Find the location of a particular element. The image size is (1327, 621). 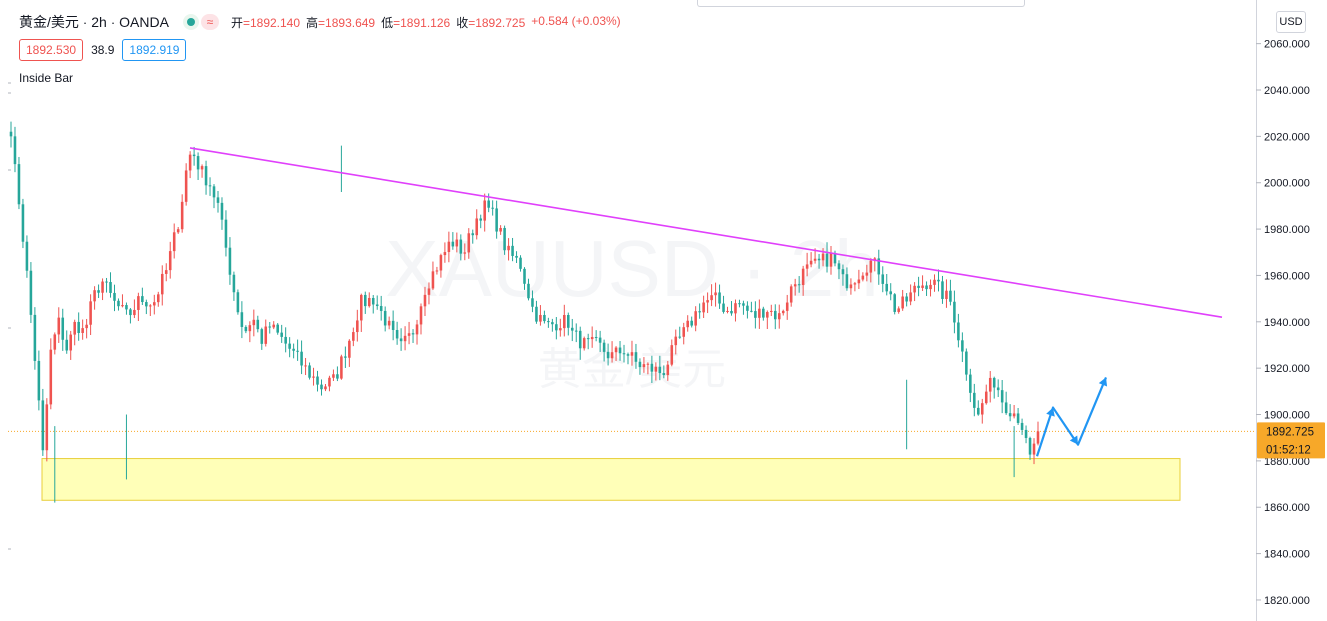

projection-path is located at coordinates (1071, 417).